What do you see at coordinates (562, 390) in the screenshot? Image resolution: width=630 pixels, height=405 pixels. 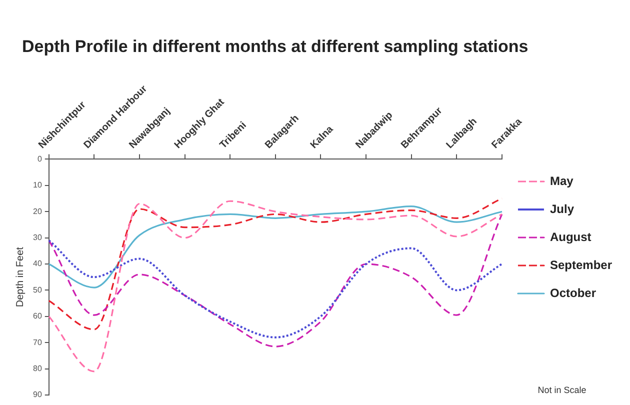 I see `text: Not in Scale` at bounding box center [562, 390].